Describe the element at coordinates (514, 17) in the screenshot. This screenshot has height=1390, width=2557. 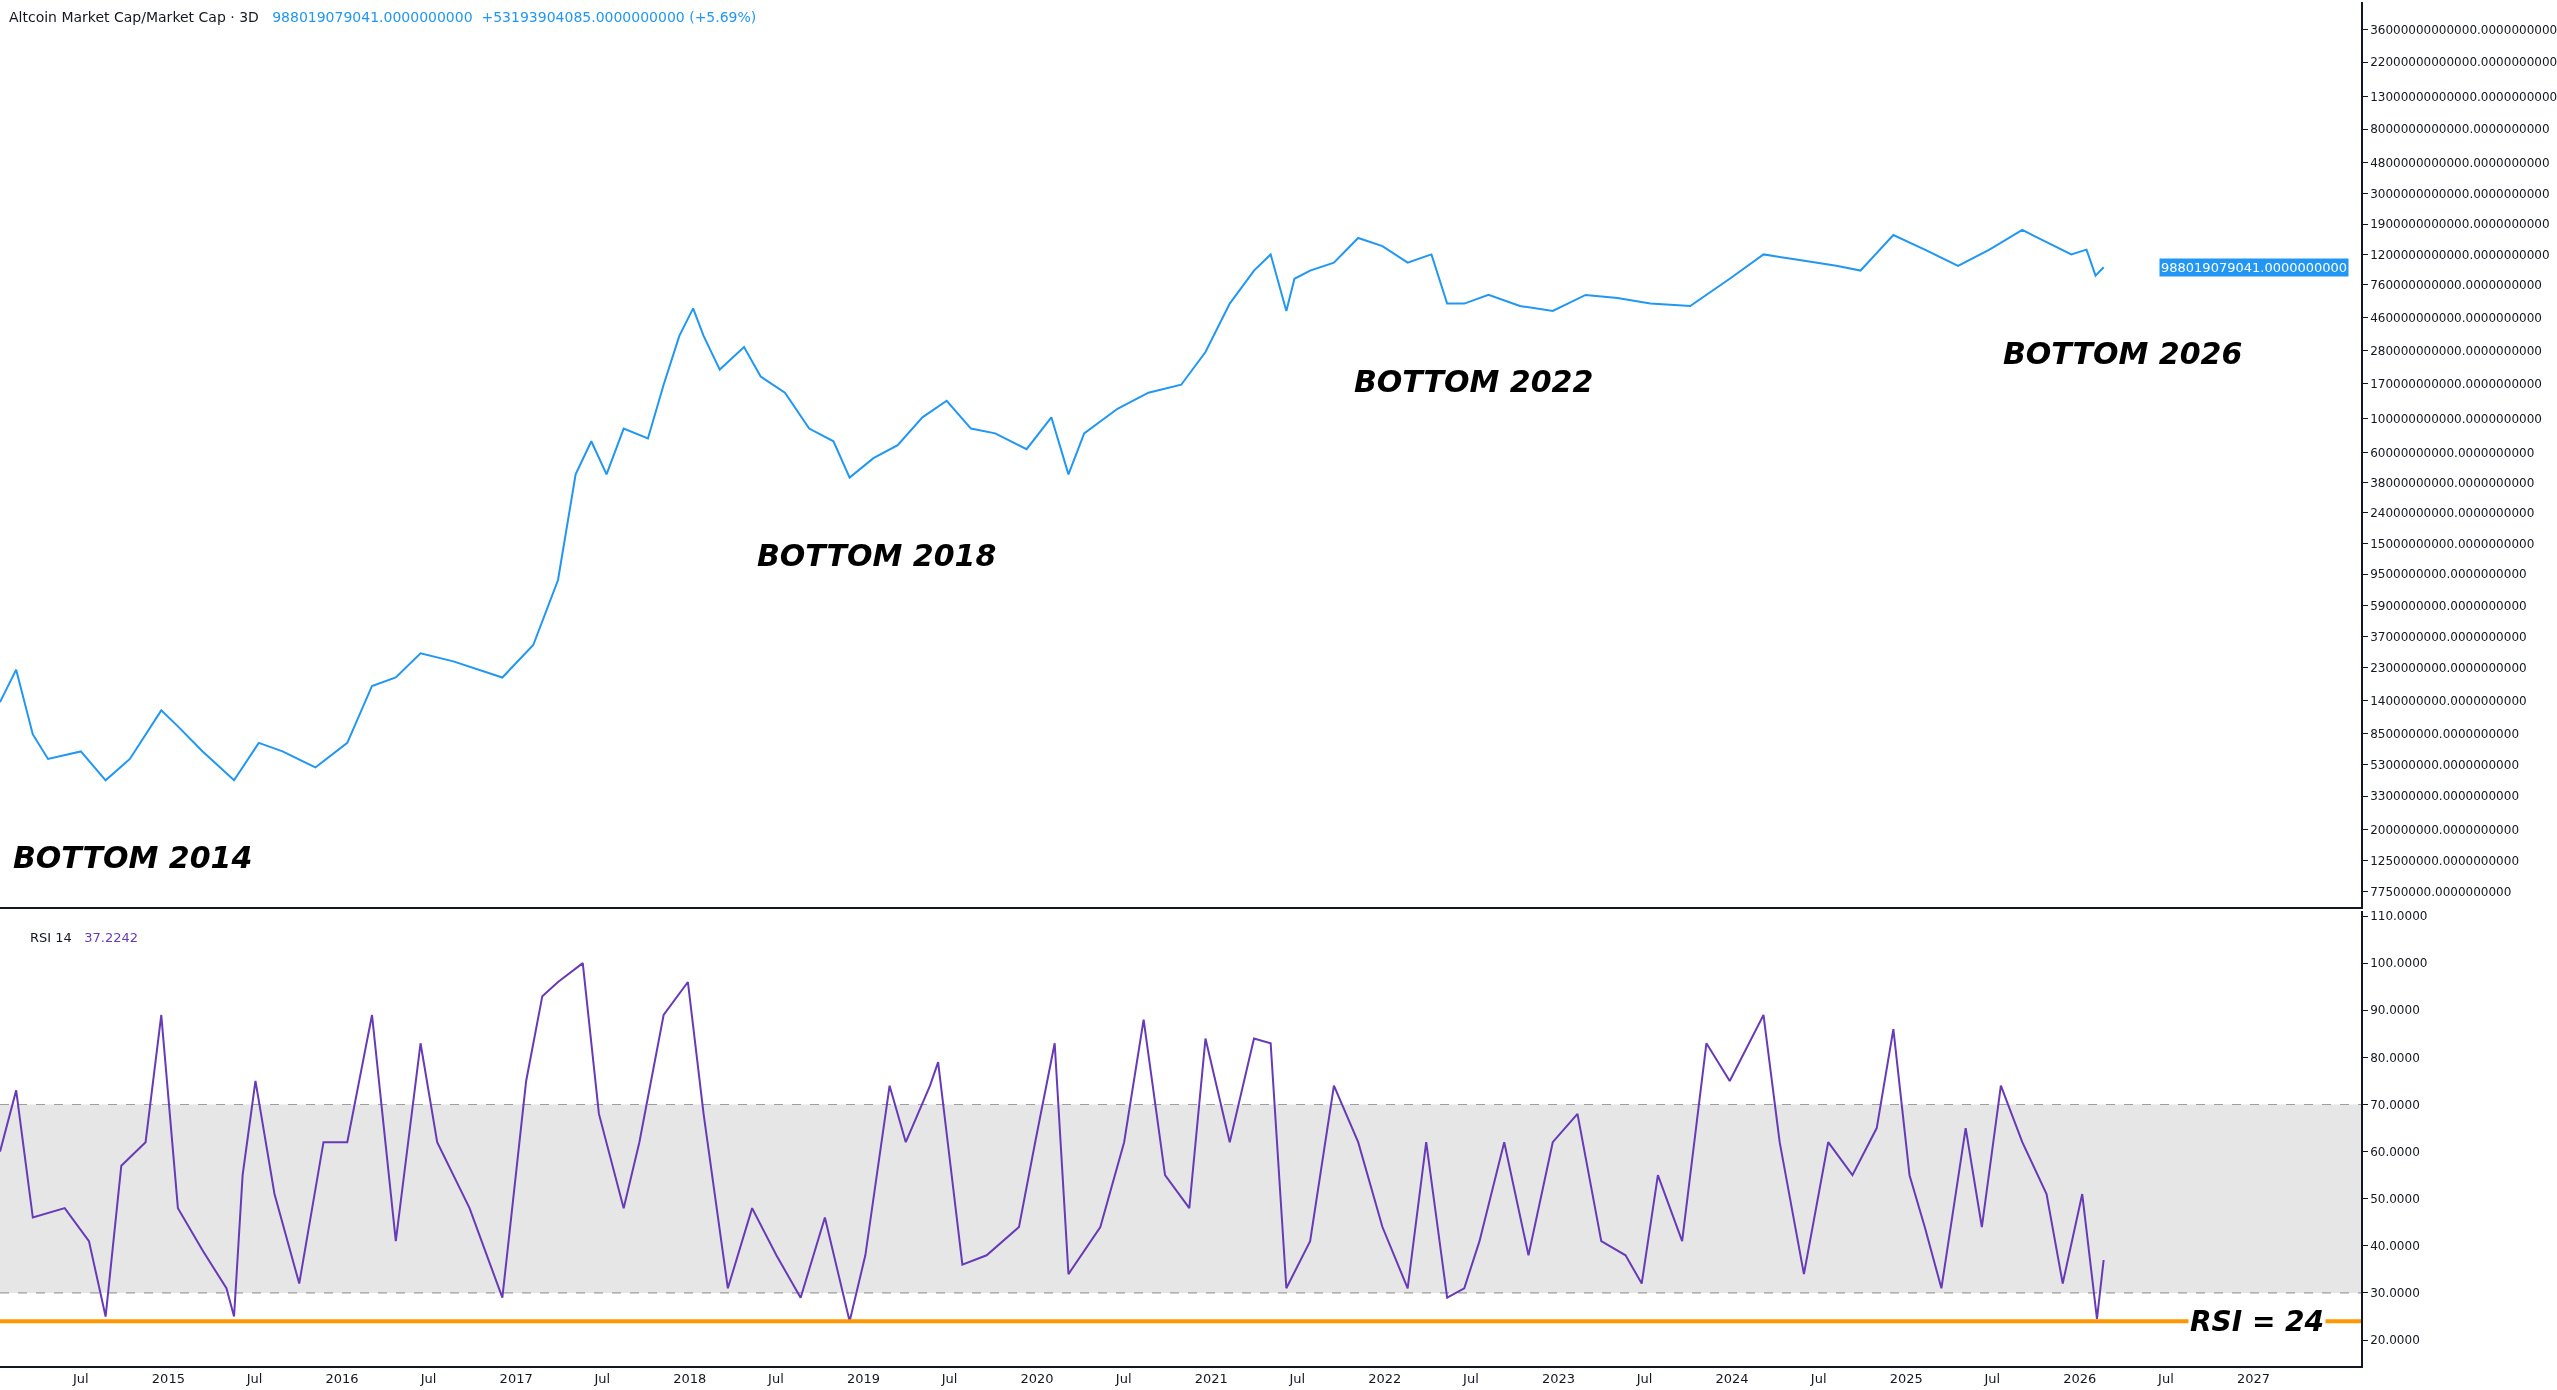
I see `text: 988019079041.0000000000 +53193904085.0000000000 (+5.69%)` at that location.